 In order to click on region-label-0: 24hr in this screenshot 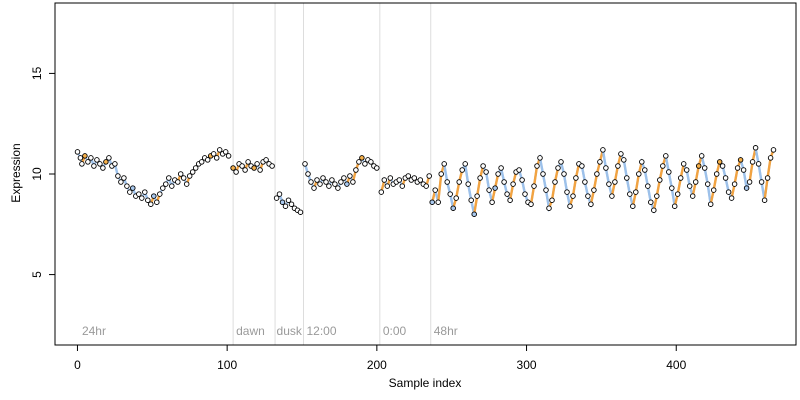, I will do `click(94, 331)`.